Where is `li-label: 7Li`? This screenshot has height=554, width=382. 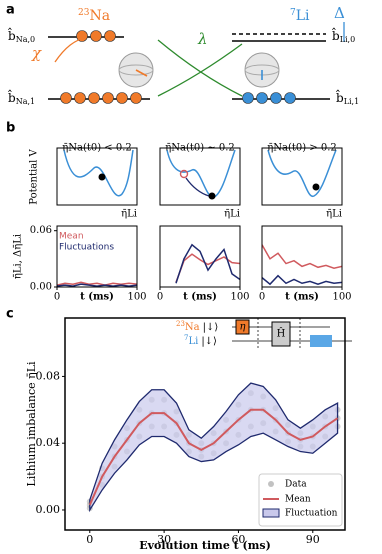
li-label: 7Li is located at coordinates (300, 16).